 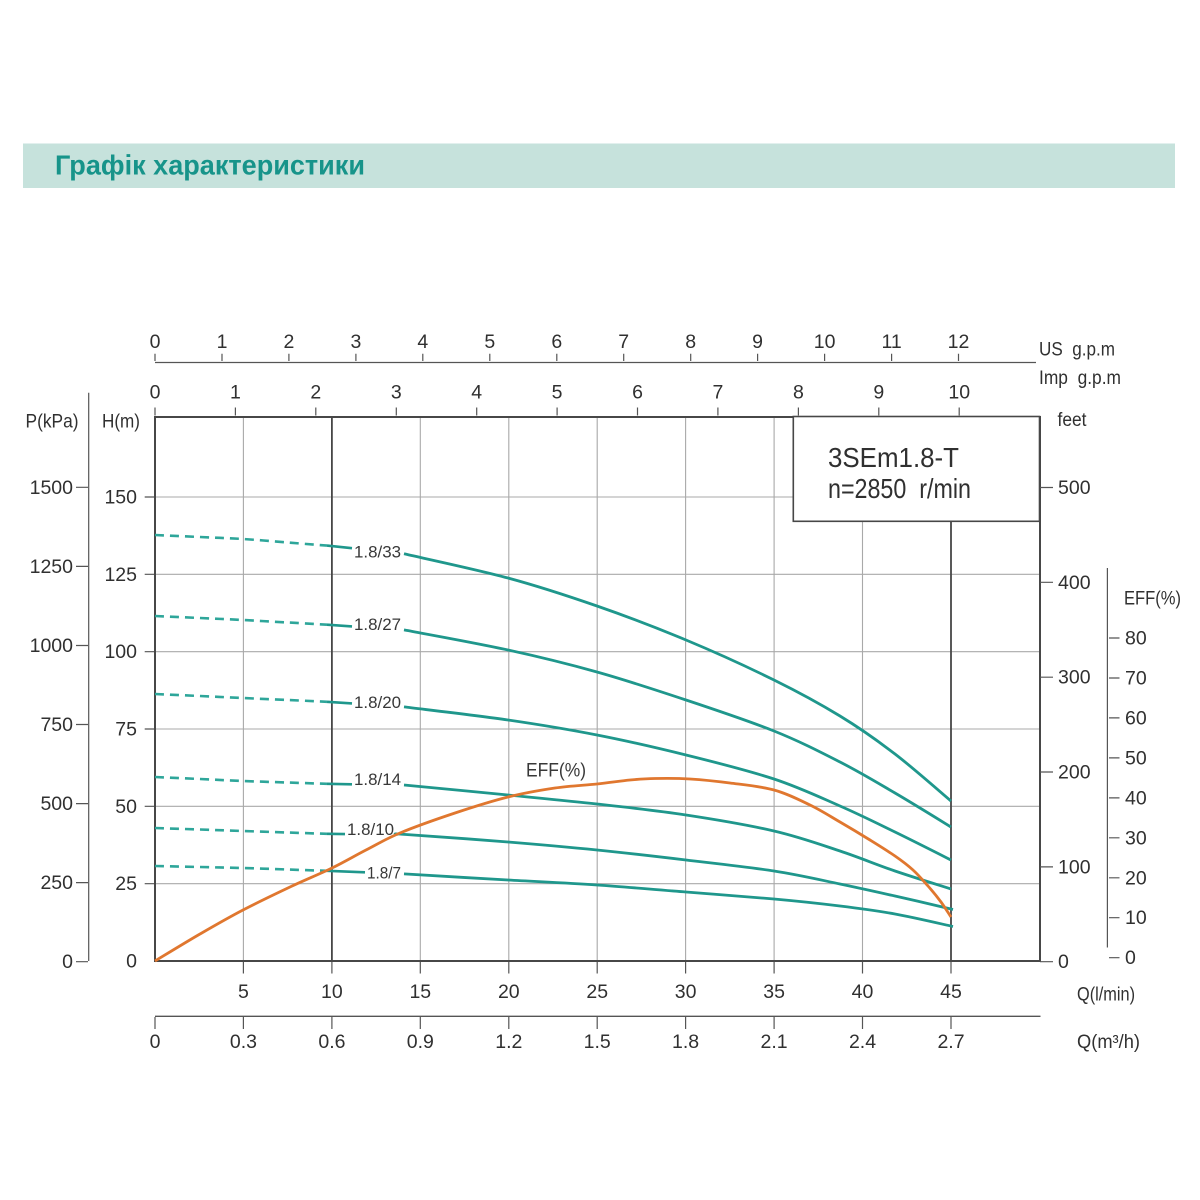 I want to click on svg-text: 1.8, so click(x=685, y=1042).